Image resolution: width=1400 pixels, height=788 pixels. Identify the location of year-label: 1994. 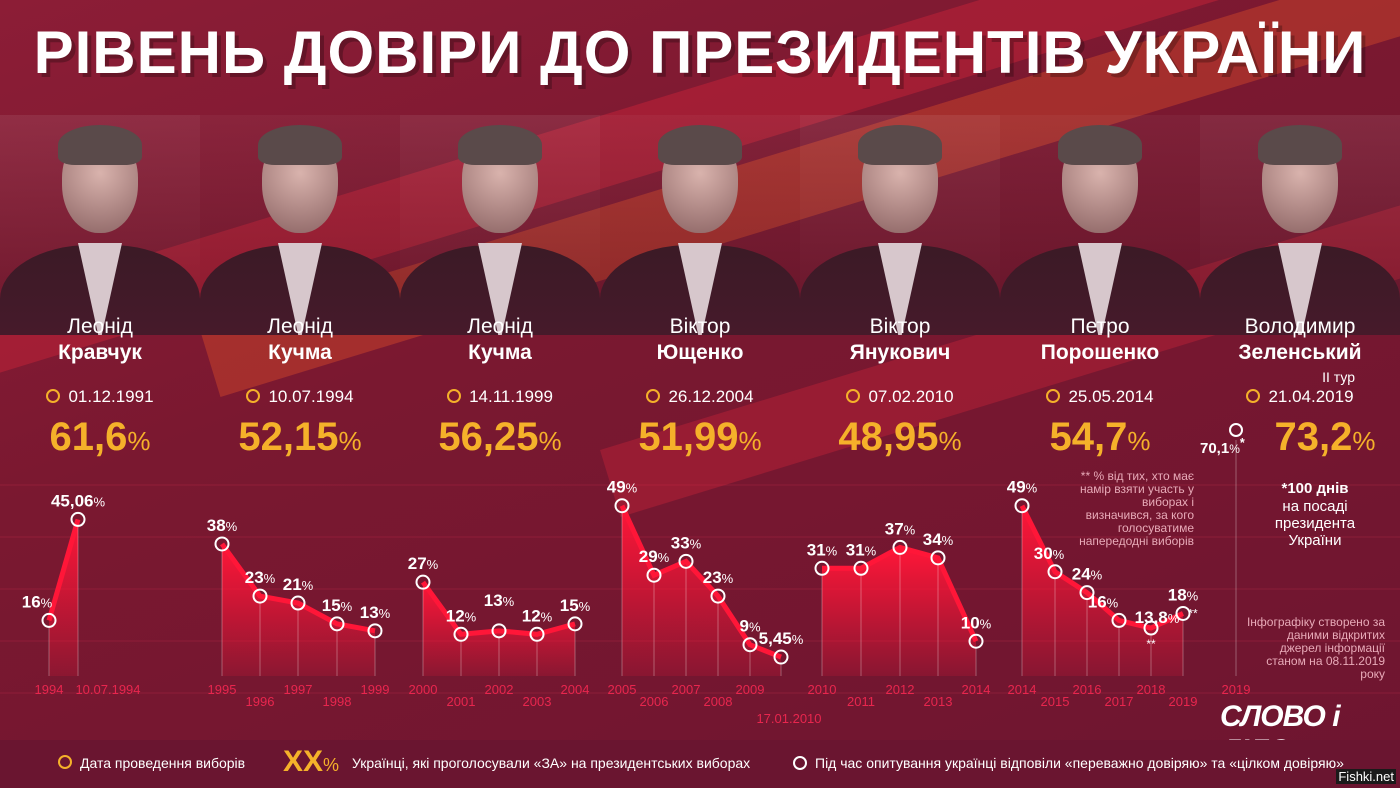
(49, 689).